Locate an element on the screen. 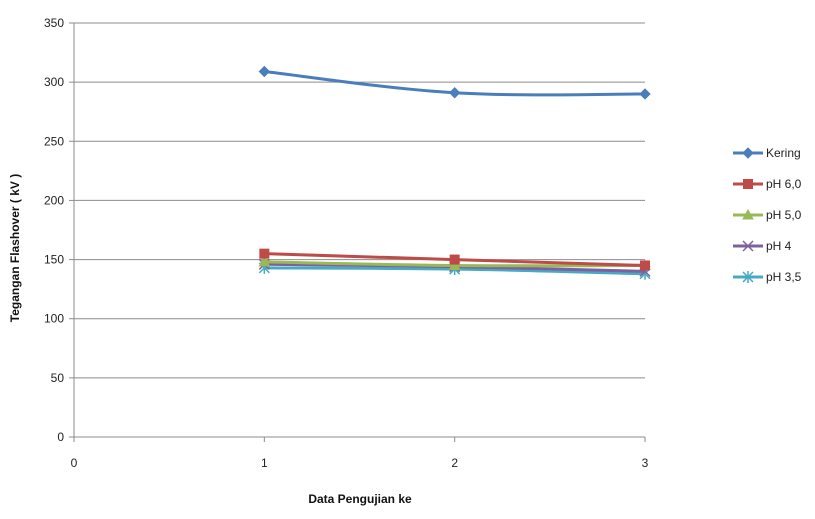  legend: Kering pH 6,0 pH 5,0 pH 4 pH 3,5 is located at coordinates (767, 215).